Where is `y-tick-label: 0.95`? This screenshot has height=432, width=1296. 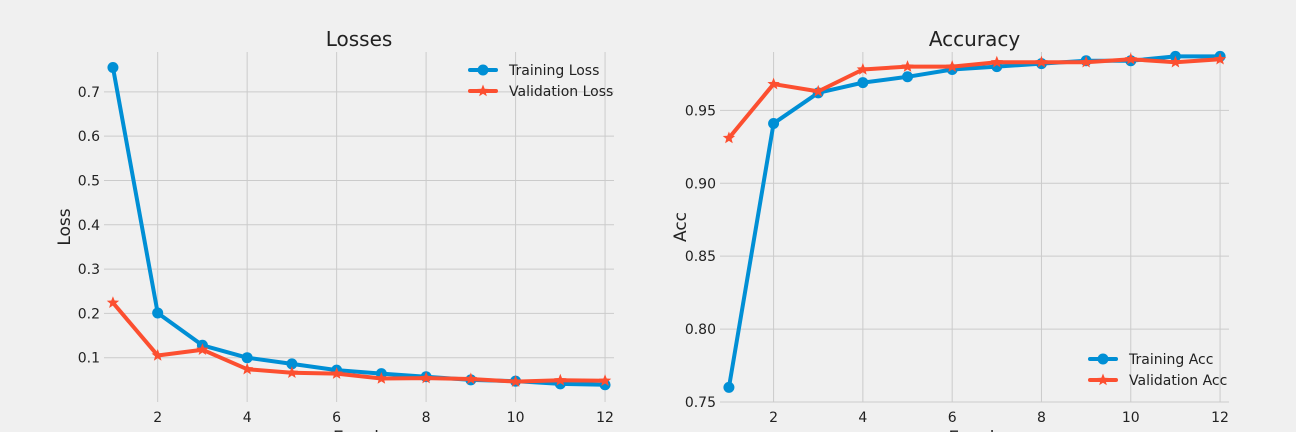
y-tick-label: 0.95 is located at coordinates (700, 111).